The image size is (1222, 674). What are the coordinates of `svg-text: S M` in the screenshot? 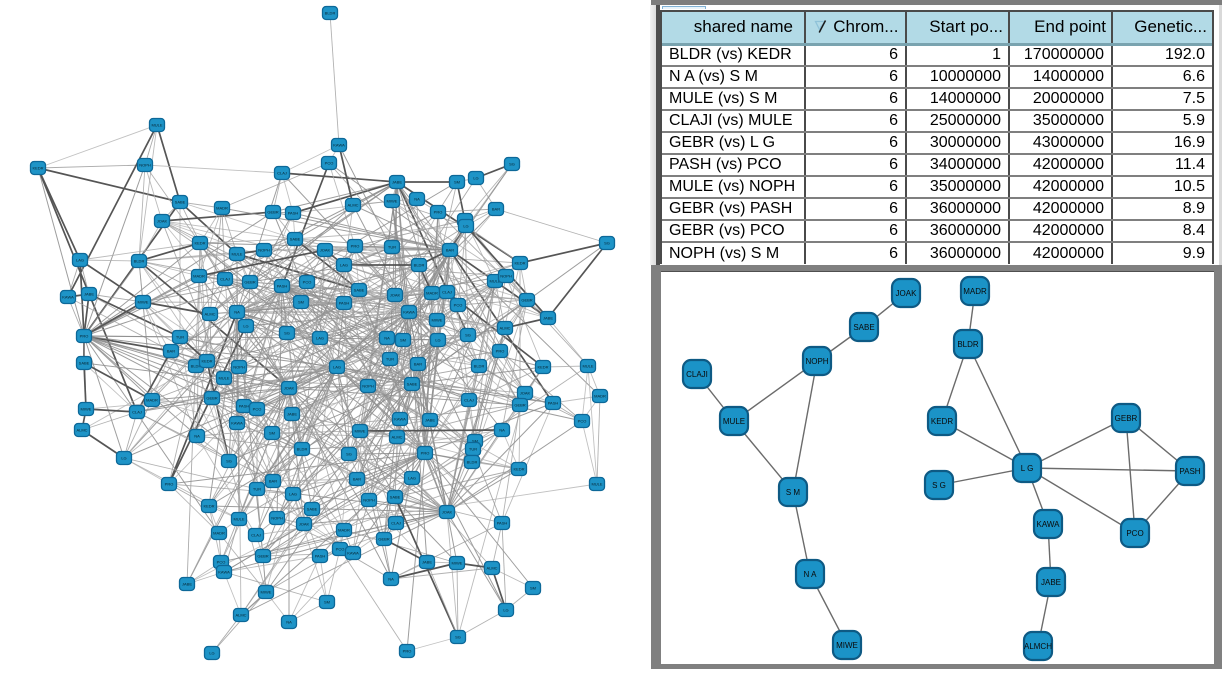 It's located at (793, 492).